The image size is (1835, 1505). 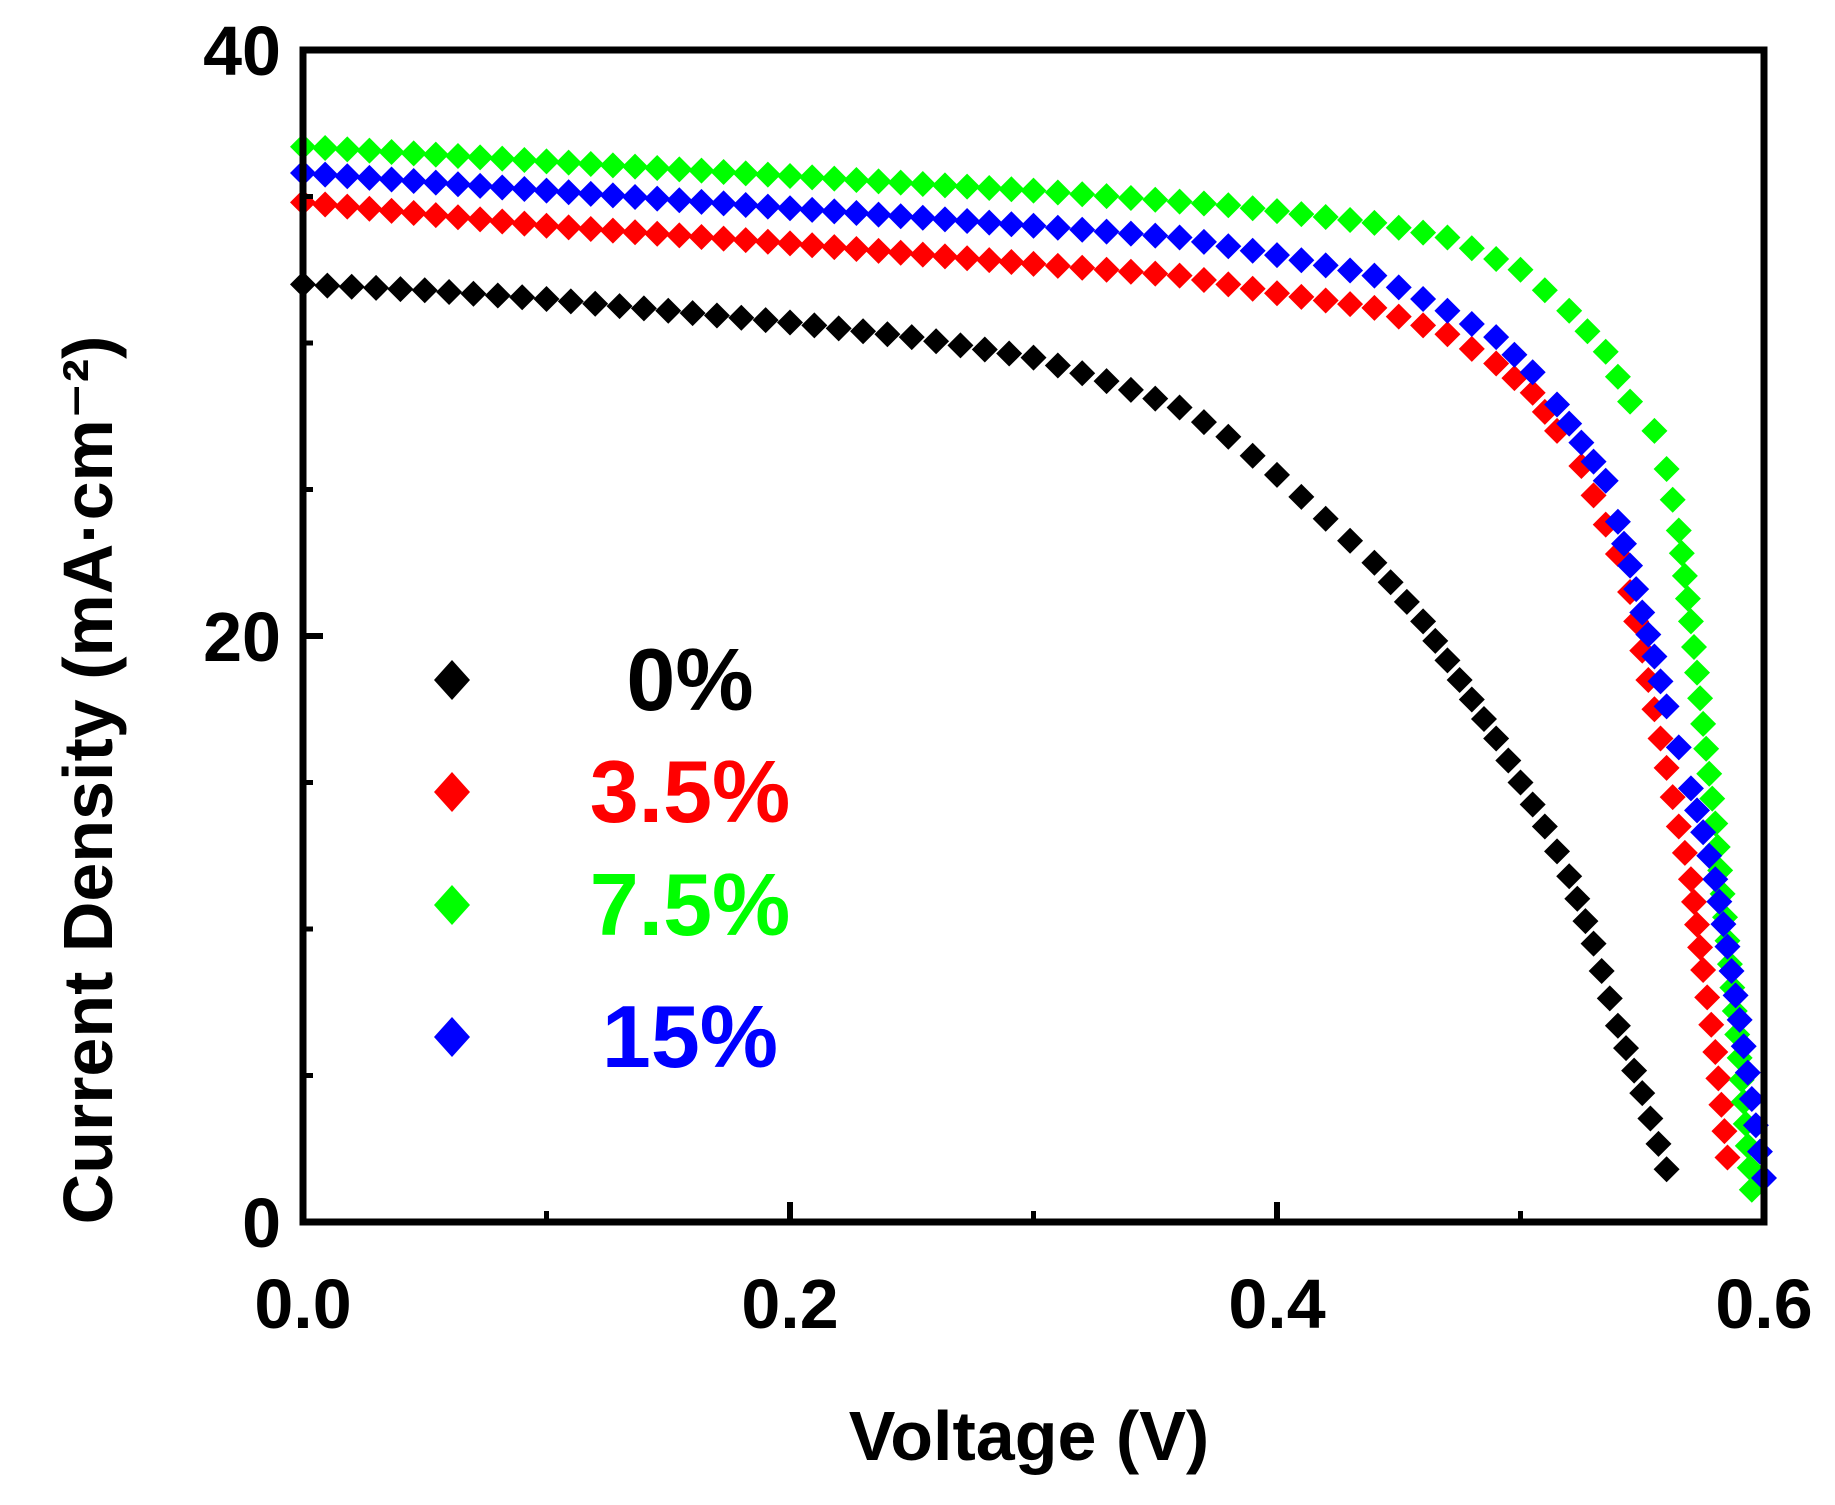 What do you see at coordinates (789, 1304) in the screenshot?
I see `x-tick-label: 0.2` at bounding box center [789, 1304].